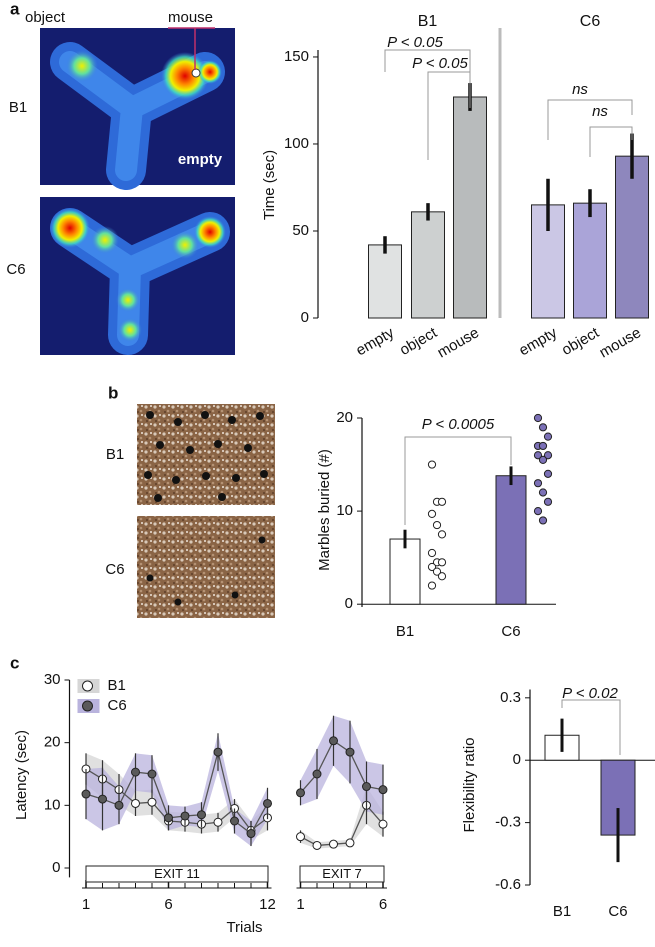 Image resolution: width=655 pixels, height=947 pixels. Describe the element at coordinates (419, 341) in the screenshot. I see `x-tick-label: object` at that location.